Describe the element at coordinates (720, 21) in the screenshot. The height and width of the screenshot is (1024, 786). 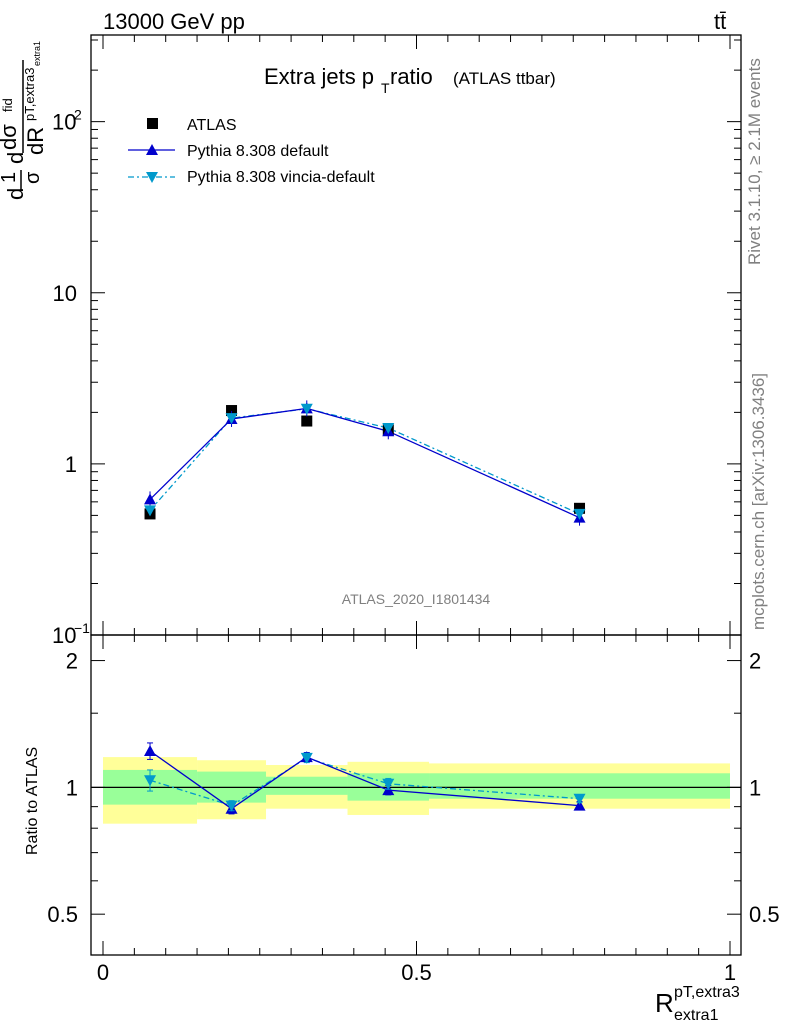
I see `process-label: tt̄` at that location.